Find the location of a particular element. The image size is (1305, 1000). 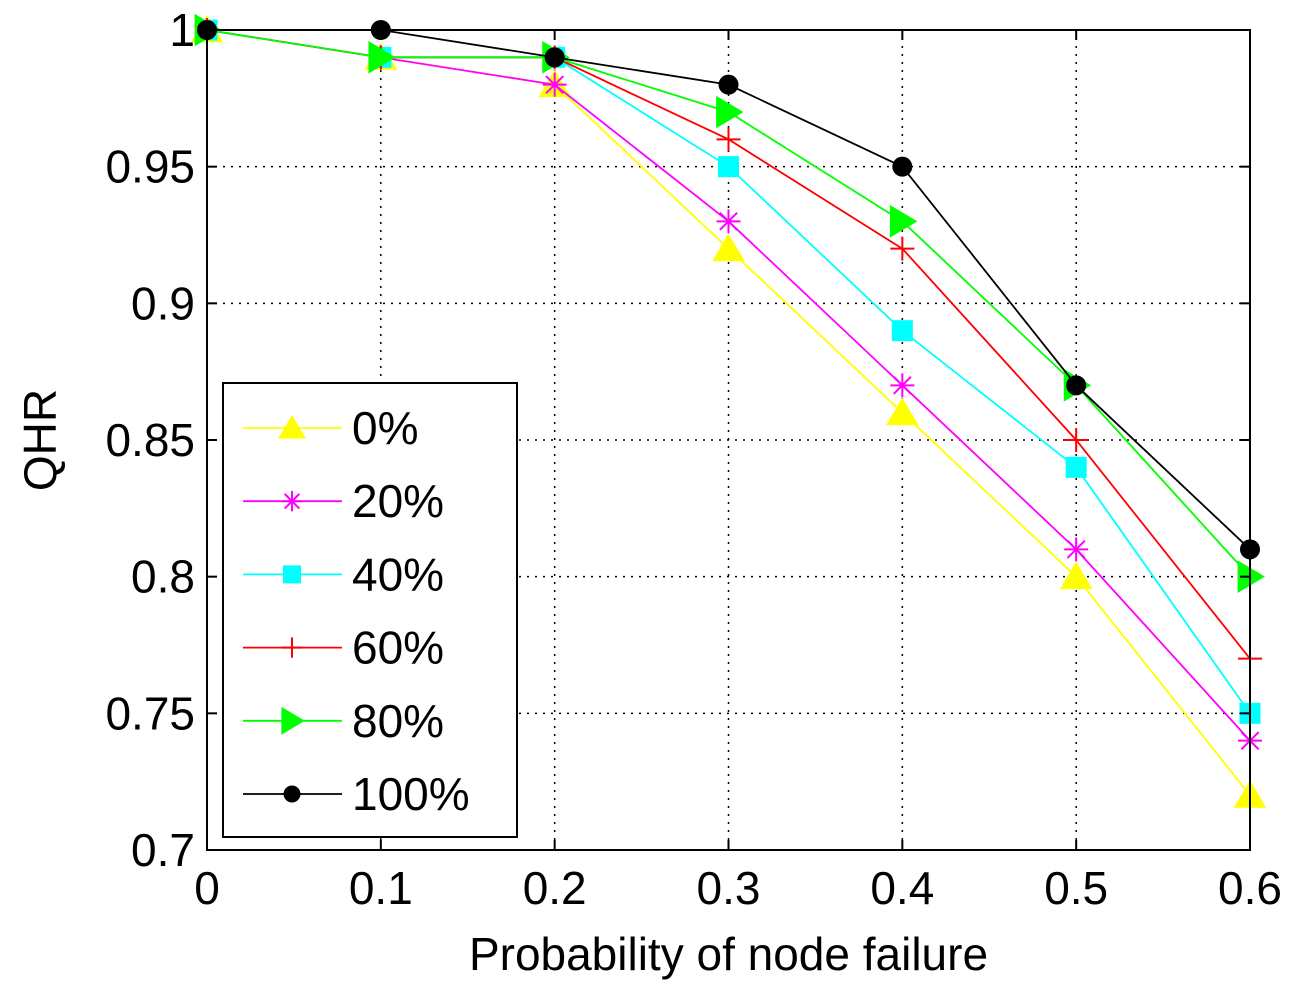

y-tick-label: 0.85 is located at coordinates (150, 440).